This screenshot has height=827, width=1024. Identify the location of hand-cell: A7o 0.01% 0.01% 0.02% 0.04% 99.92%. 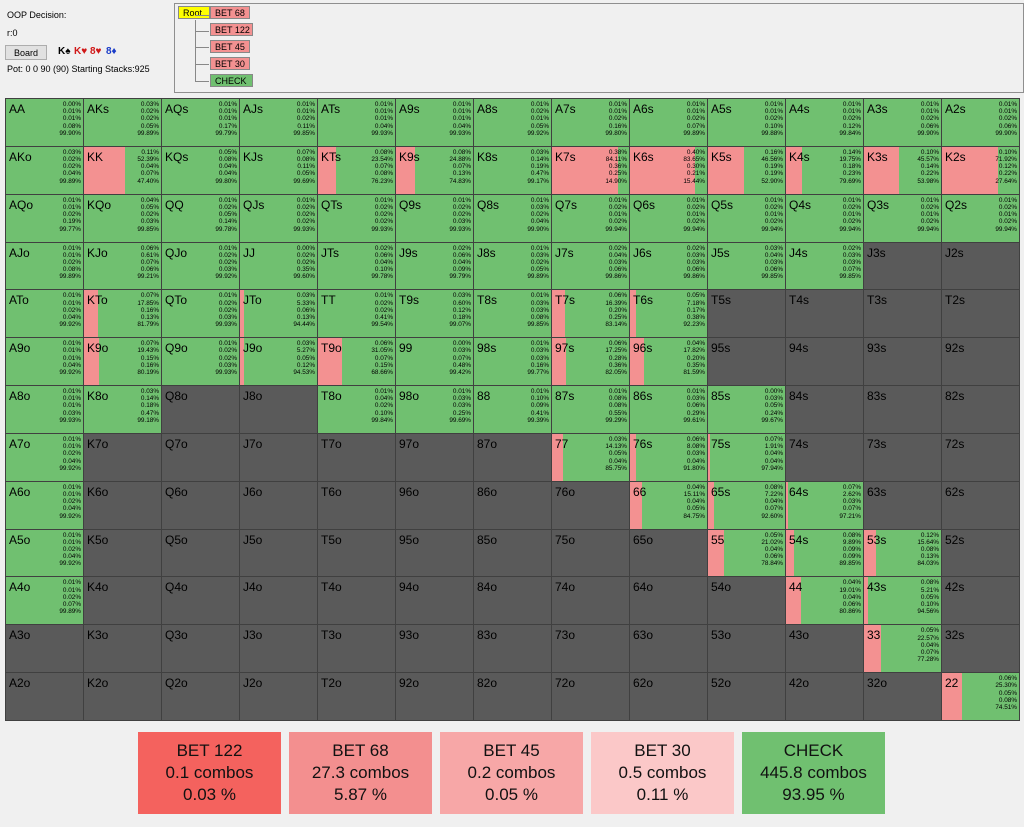
(44, 457).